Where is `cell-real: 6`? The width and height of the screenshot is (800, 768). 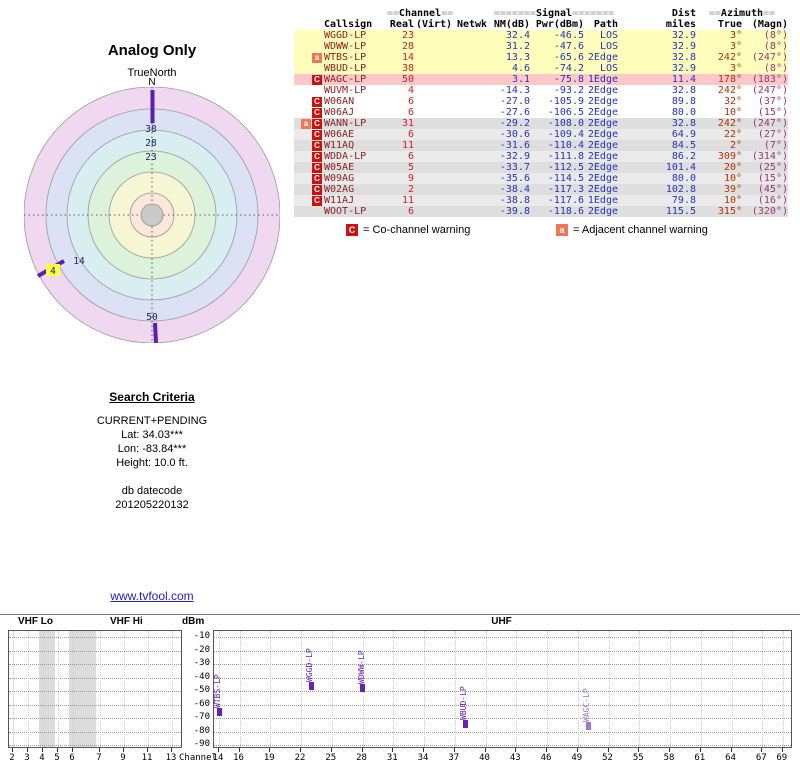 cell-real: 6 is located at coordinates (410, 101).